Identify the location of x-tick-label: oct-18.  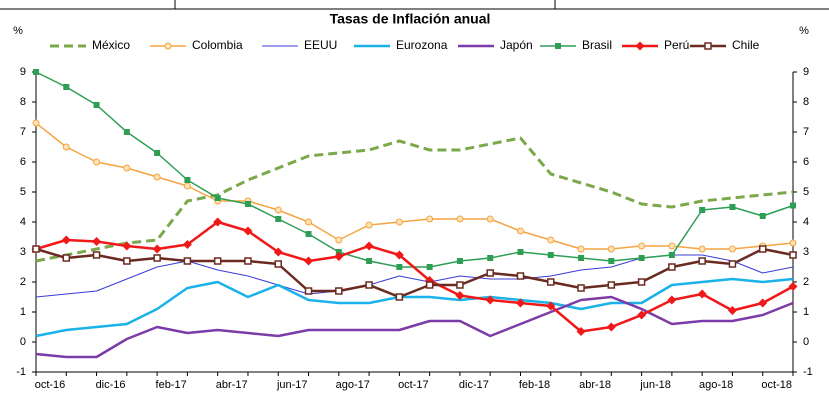
(776, 385).